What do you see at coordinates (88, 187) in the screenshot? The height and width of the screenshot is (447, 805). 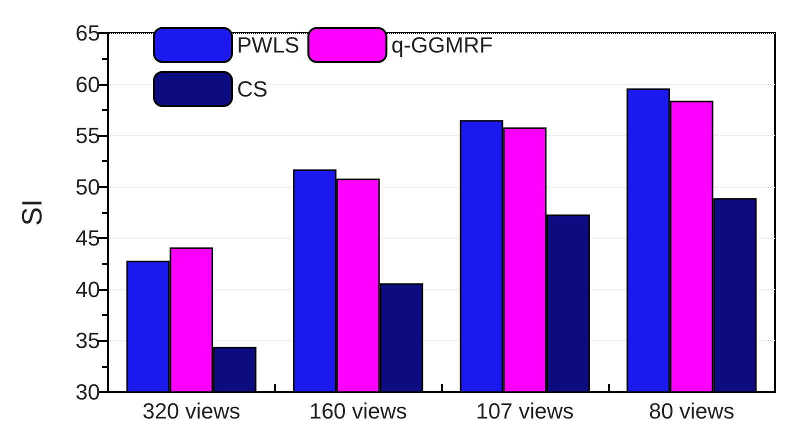 I see `y-tick-label: 50` at bounding box center [88, 187].